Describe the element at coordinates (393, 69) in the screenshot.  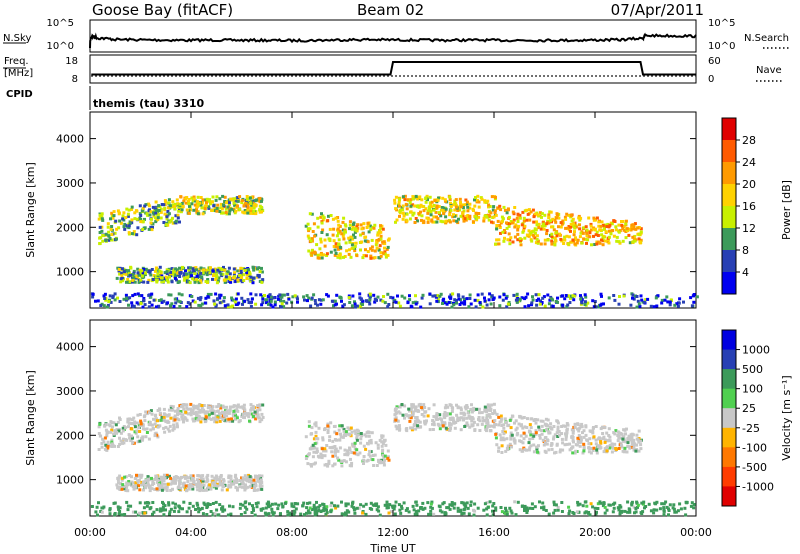
I see `freq-panel-frame` at that location.